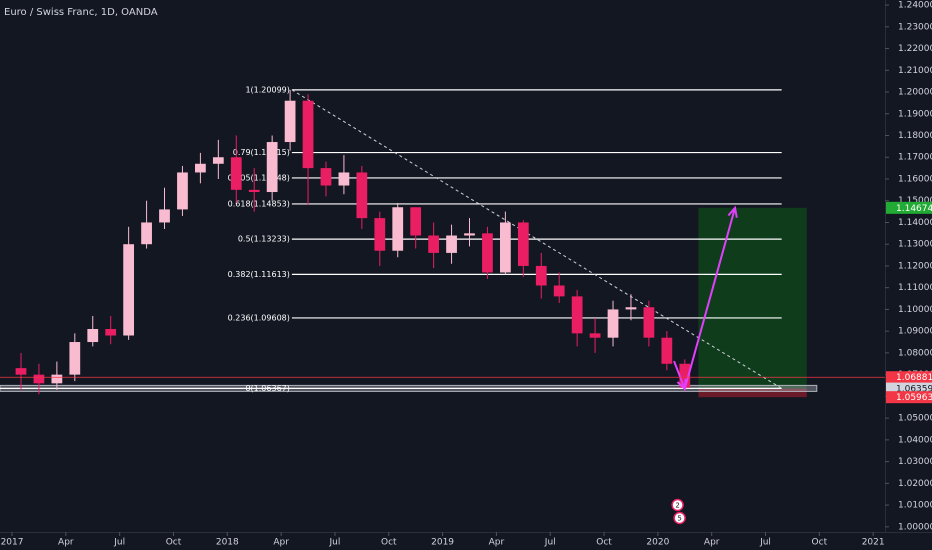  Describe the element at coordinates (915, 136) in the screenshot. I see `y-tick-label: 1.18000` at that location.